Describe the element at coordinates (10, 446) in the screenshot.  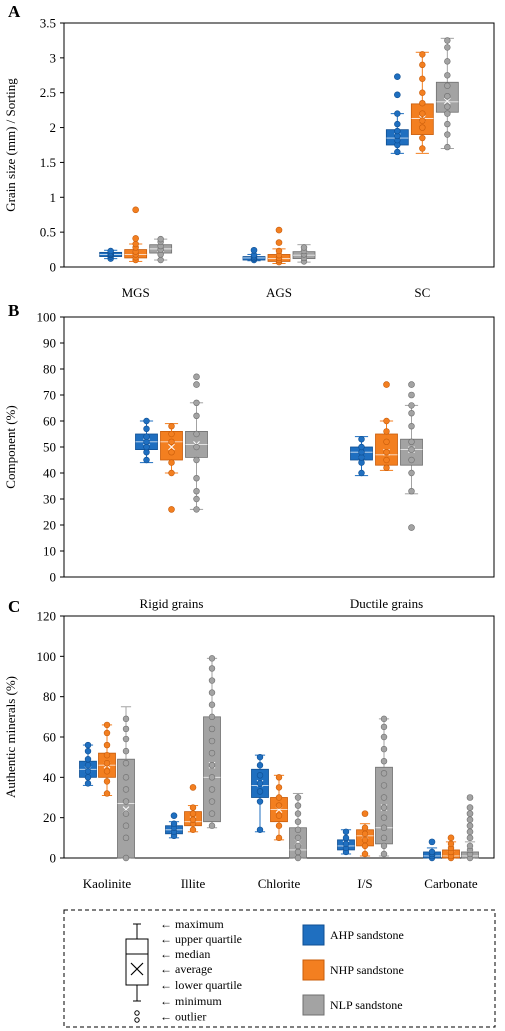
I see `y-axis-label: Component (%)` at that location.